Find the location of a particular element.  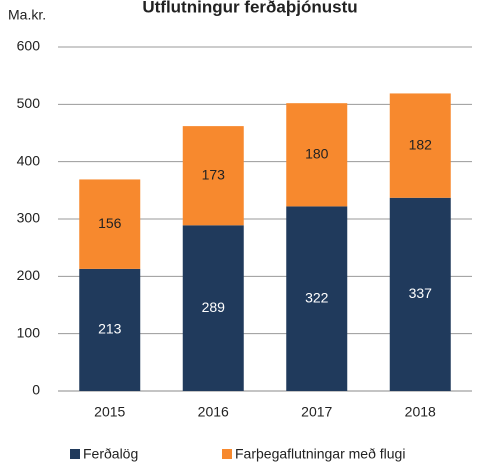

y-tick-label: 100 is located at coordinates (29, 332).